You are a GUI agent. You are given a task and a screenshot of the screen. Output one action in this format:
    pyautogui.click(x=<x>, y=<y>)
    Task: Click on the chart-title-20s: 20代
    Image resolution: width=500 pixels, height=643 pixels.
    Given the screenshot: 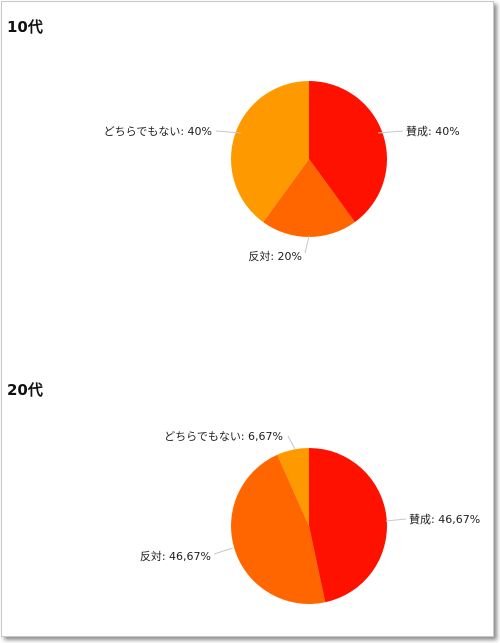 What is the action you would take?
    pyautogui.click(x=25, y=390)
    